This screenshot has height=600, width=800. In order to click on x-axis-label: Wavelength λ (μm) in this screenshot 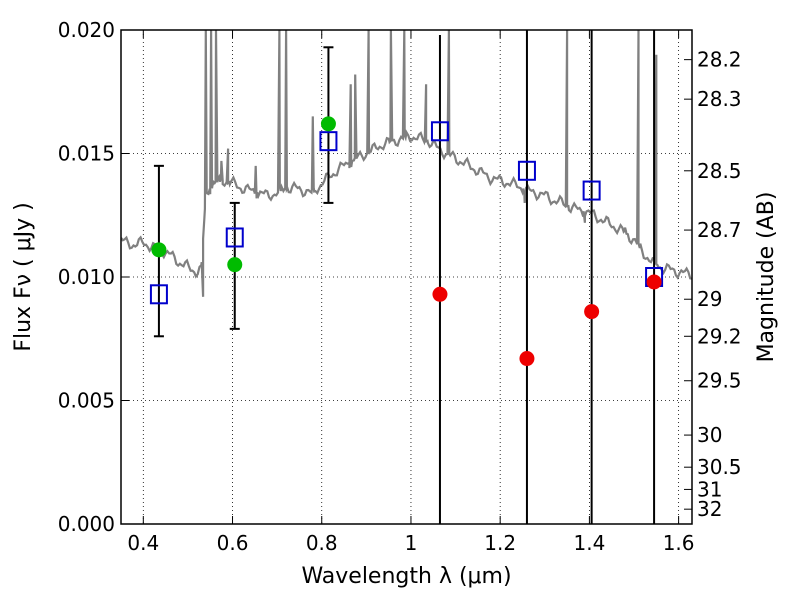, I will do `click(406, 576)`.